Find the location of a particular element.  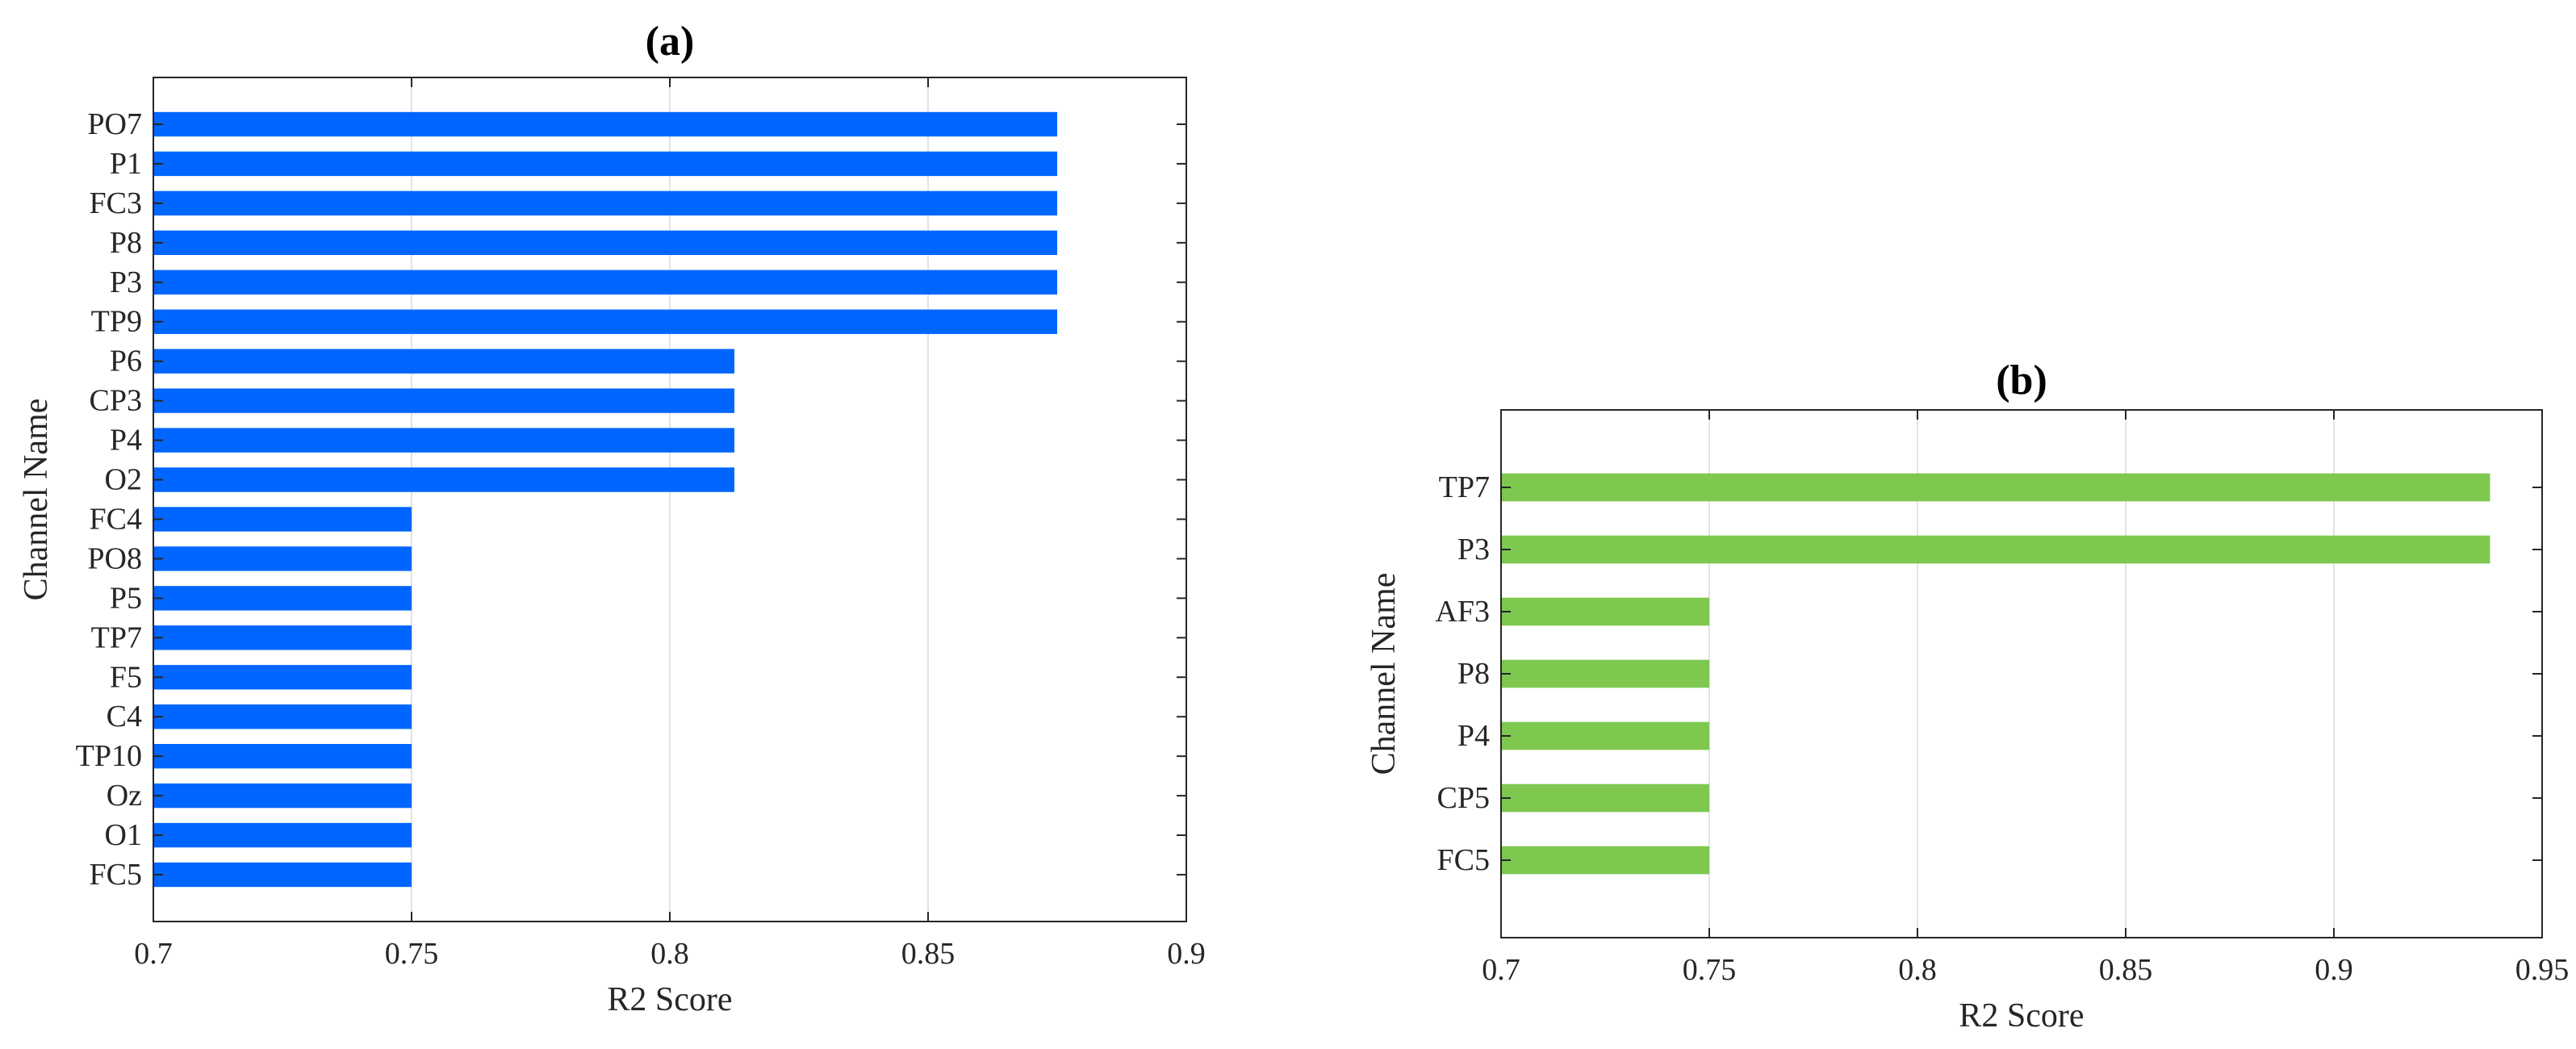

chart0-xtick-label-1: 0.75 is located at coordinates (412, 954).